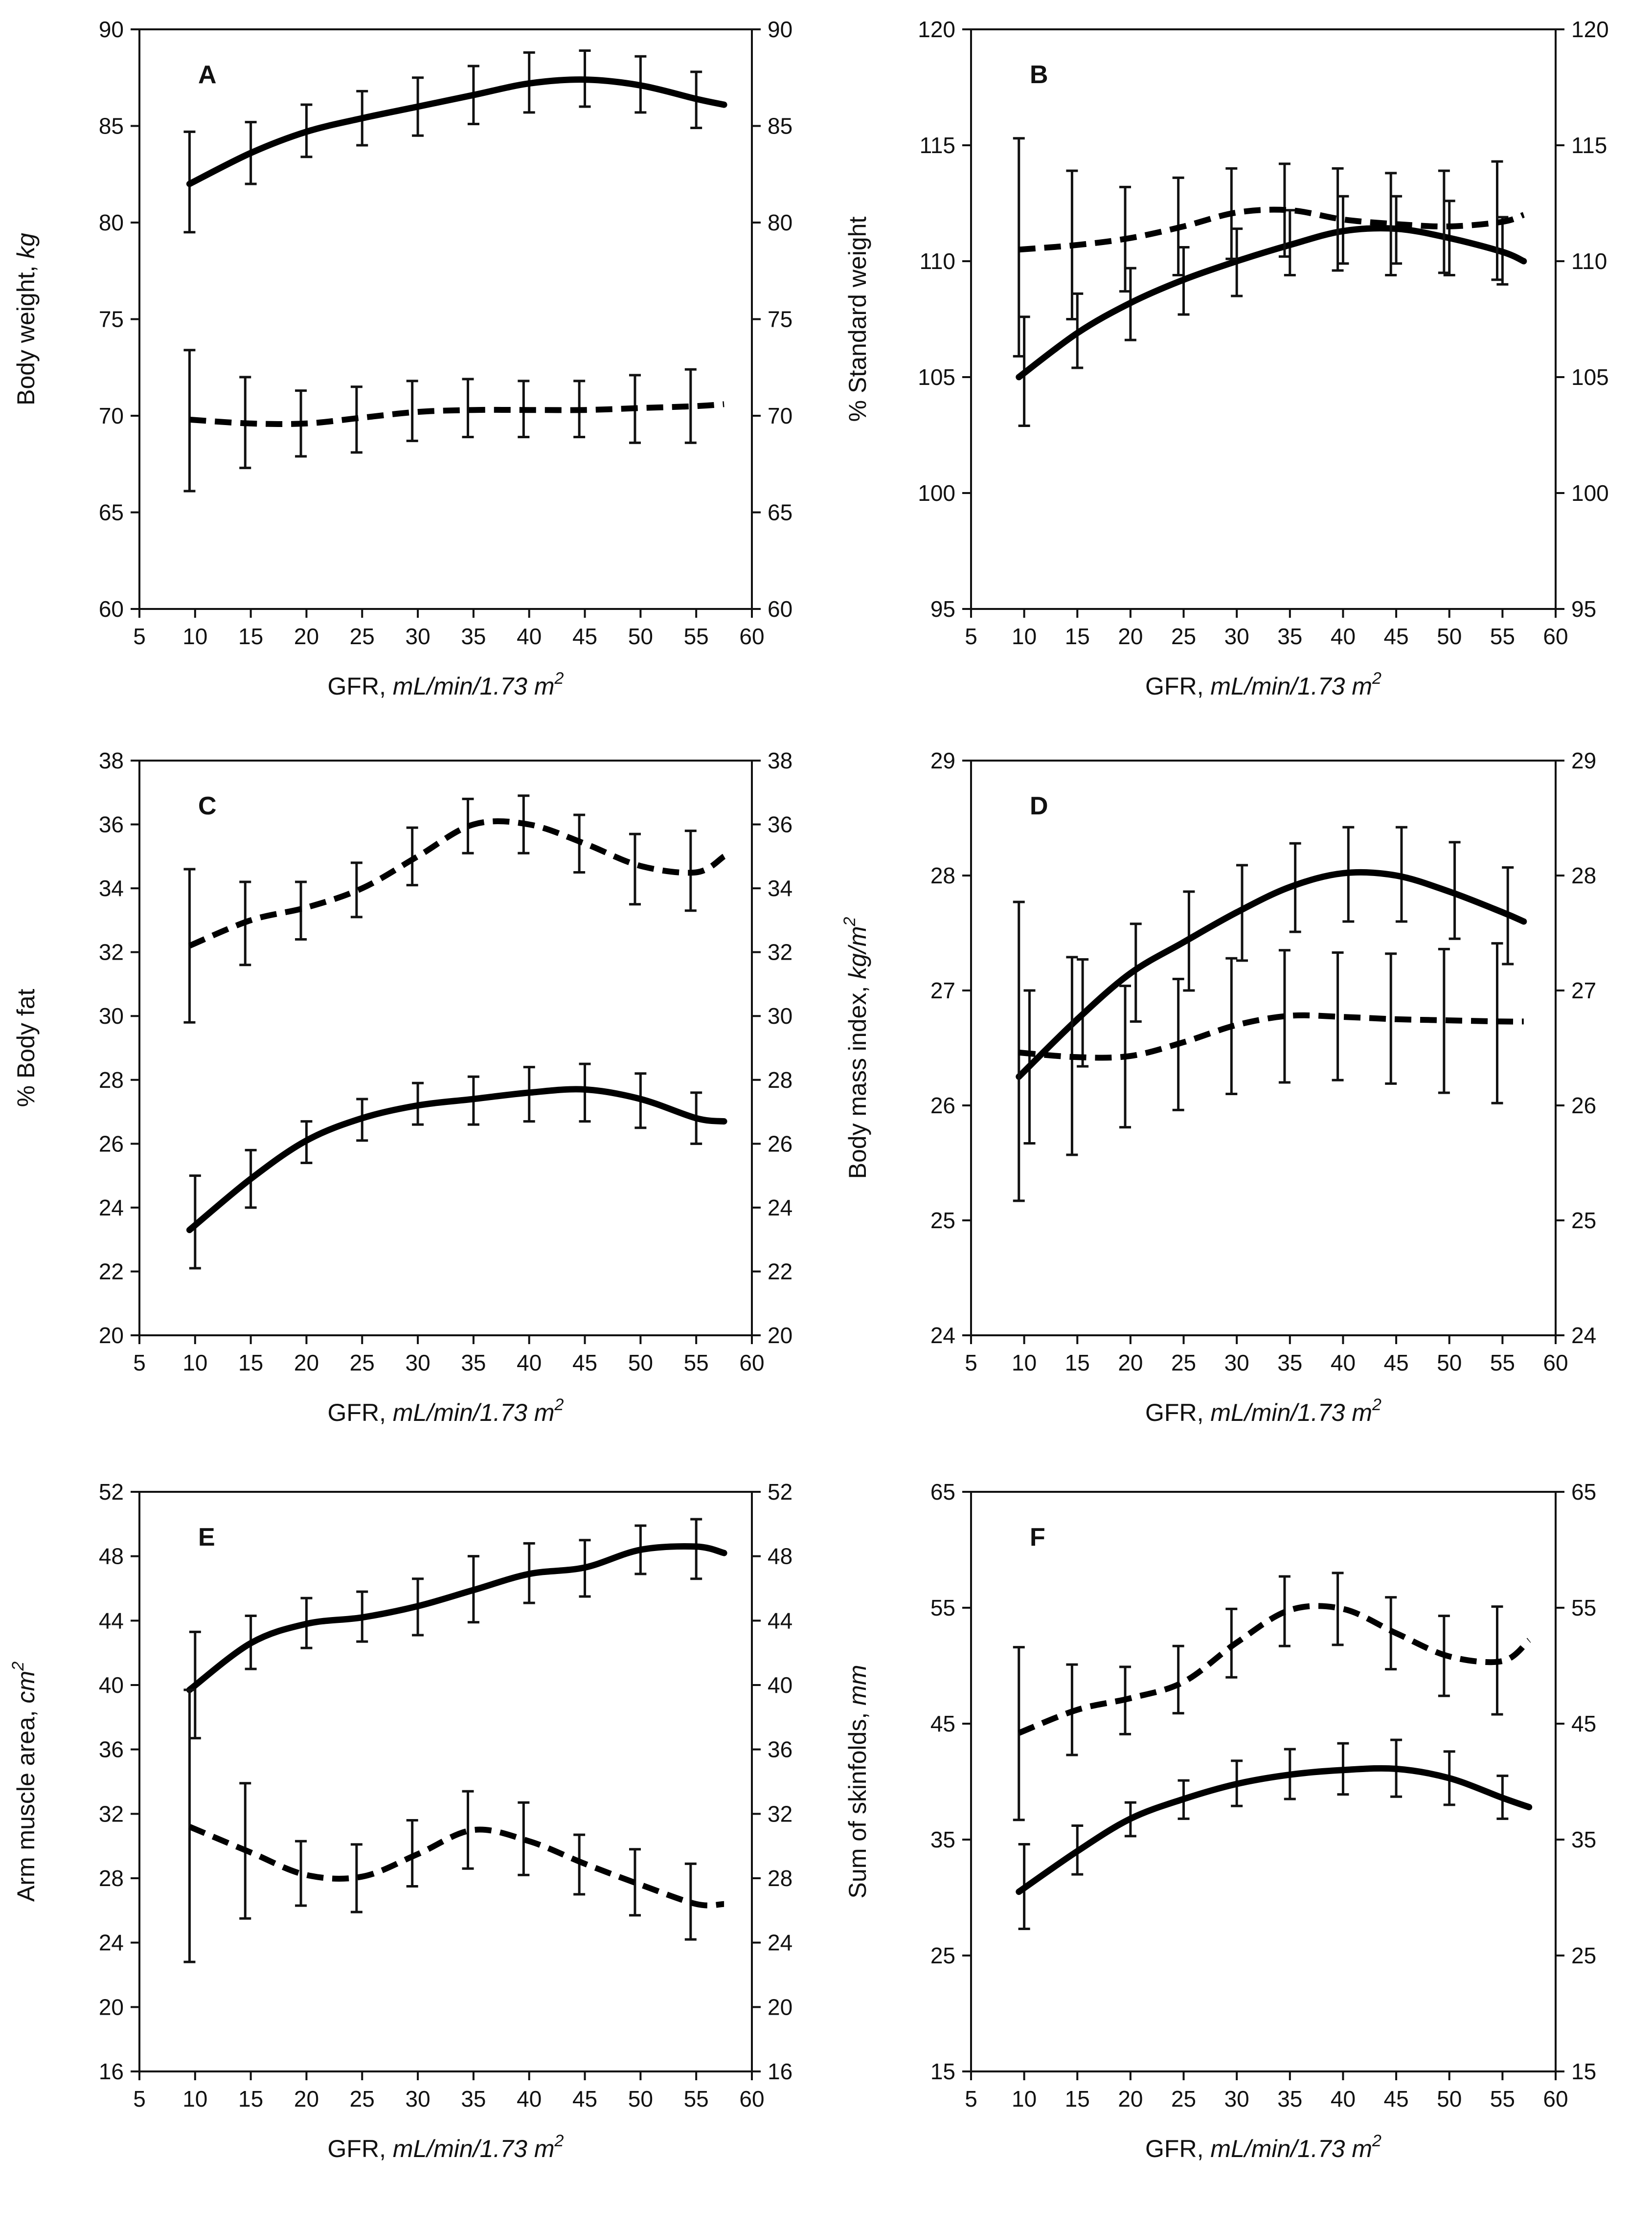 This screenshot has width=1652, height=2226. I want to click on y-tick-label-left: 32, so click(111, 1813).